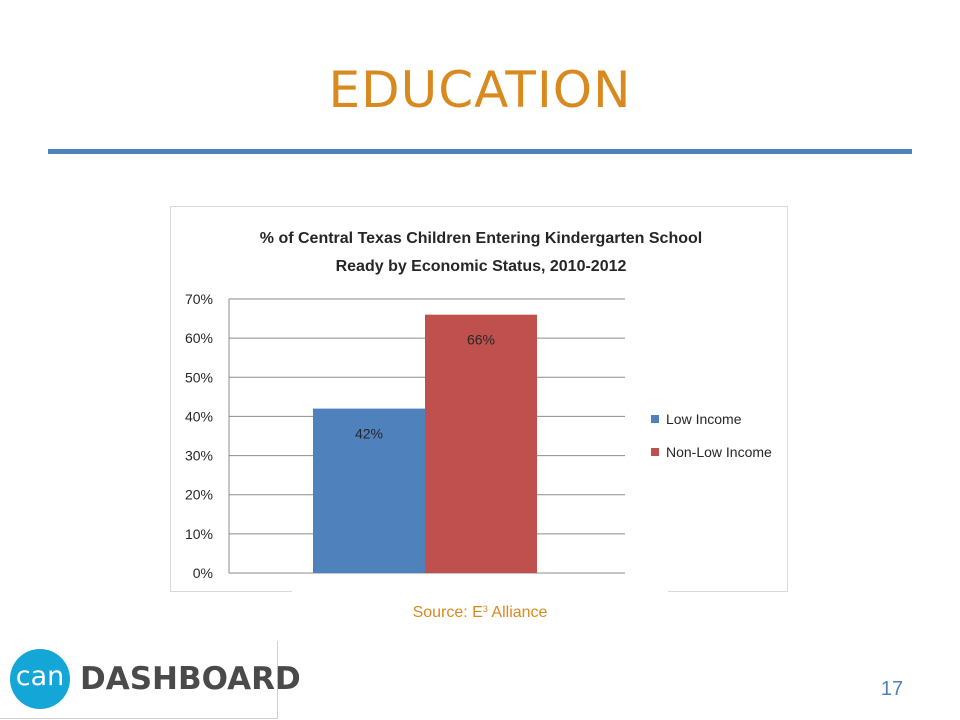 This screenshot has width=960, height=720. What do you see at coordinates (199, 456) in the screenshot?
I see `y-tick-label: 30%` at bounding box center [199, 456].